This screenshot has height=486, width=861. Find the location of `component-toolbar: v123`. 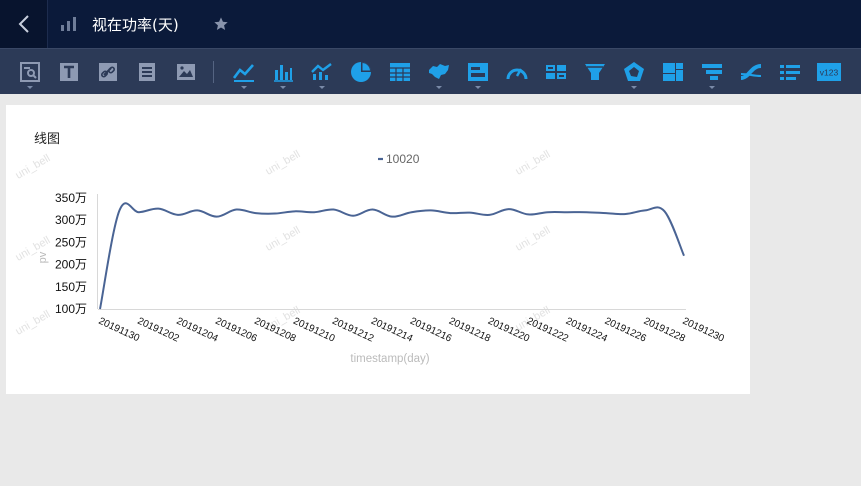

component-toolbar: v123 is located at coordinates (430, 71).